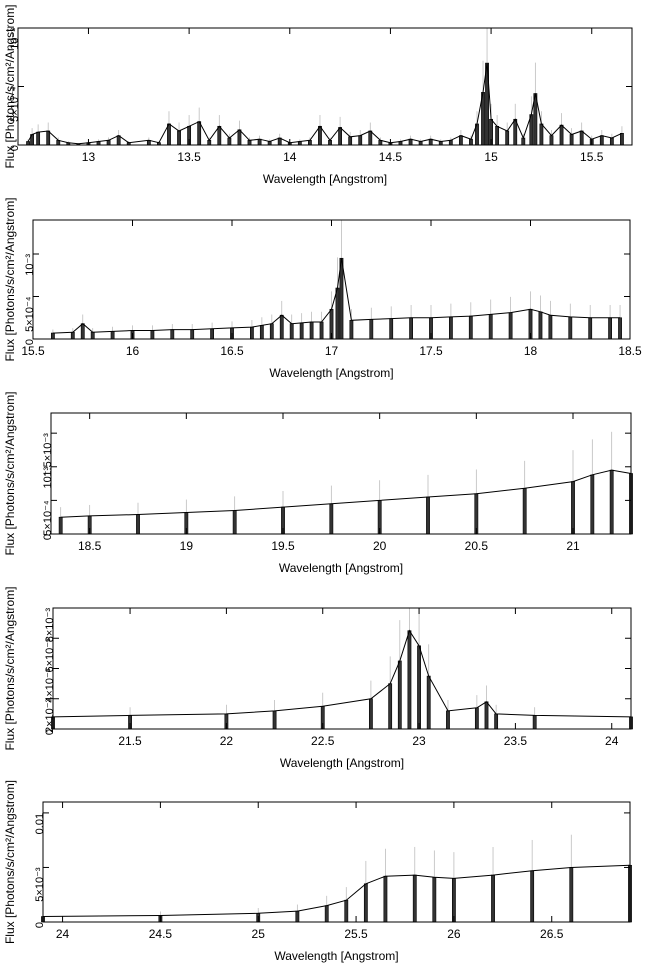  I want to click on x-tick-label: 25.5, so click(356, 934).